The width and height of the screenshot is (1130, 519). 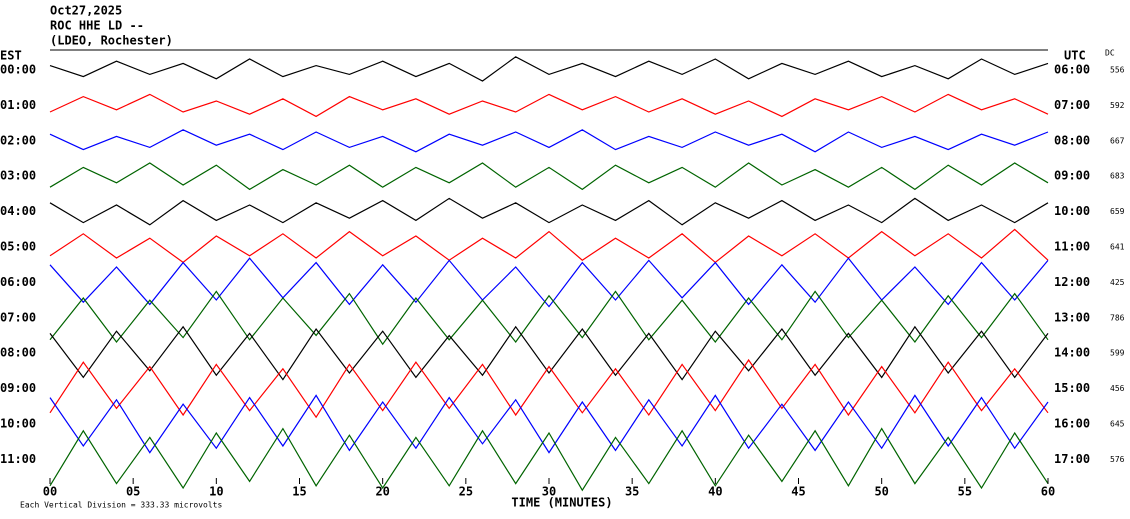 What do you see at coordinates (1117, 105) in the screenshot?
I see `dc-value: 592` at bounding box center [1117, 105].